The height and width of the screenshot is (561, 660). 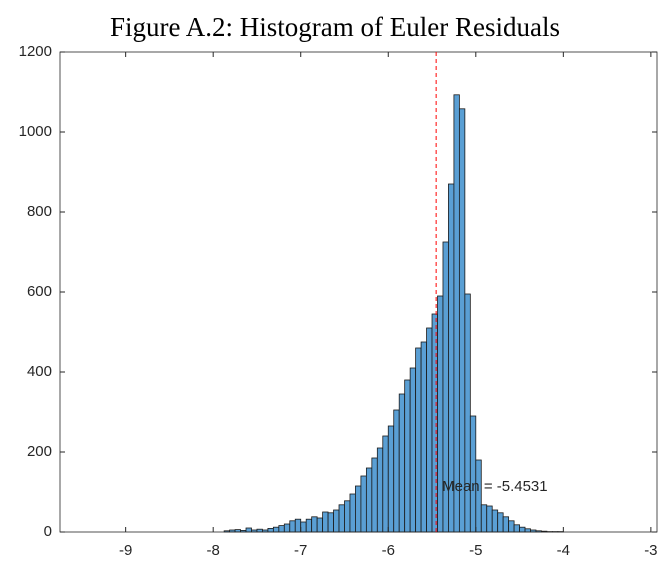 What do you see at coordinates (35, 131) in the screenshot?
I see `y-tick-label: 1000` at bounding box center [35, 131].